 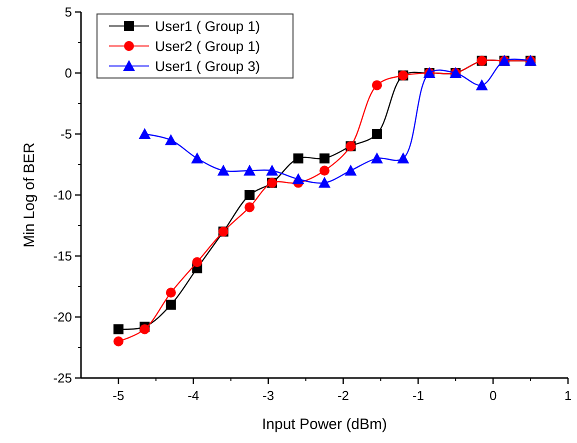 I want to click on y-tick-label: -5, so click(x=66, y=134).